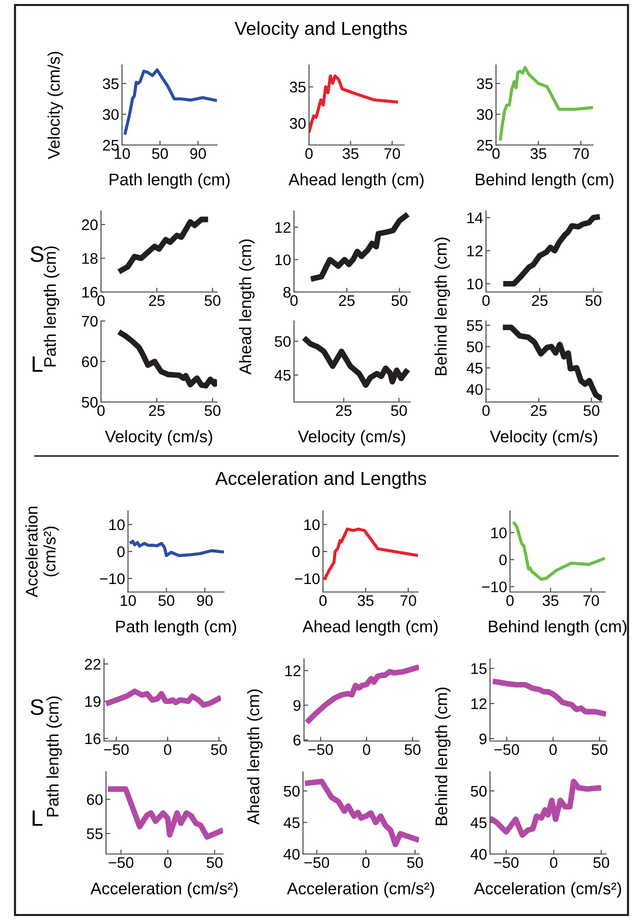 The height and width of the screenshot is (924, 643). I want to click on y-axis-title: Velocity (cm/s), so click(56, 106).